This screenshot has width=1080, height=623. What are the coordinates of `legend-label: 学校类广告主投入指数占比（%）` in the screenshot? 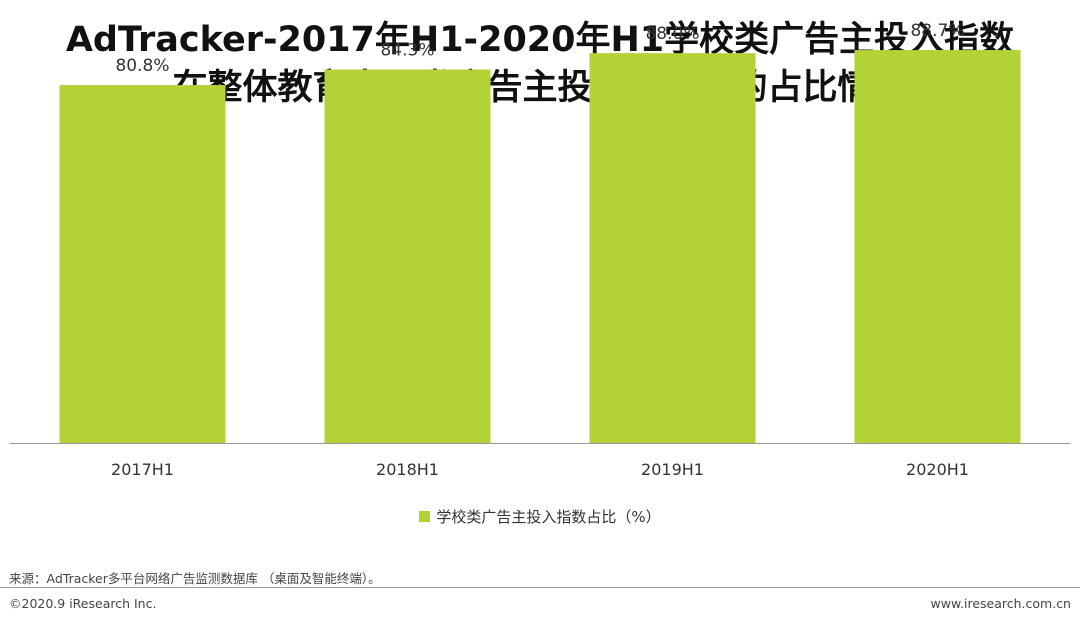 It's located at (548, 517).